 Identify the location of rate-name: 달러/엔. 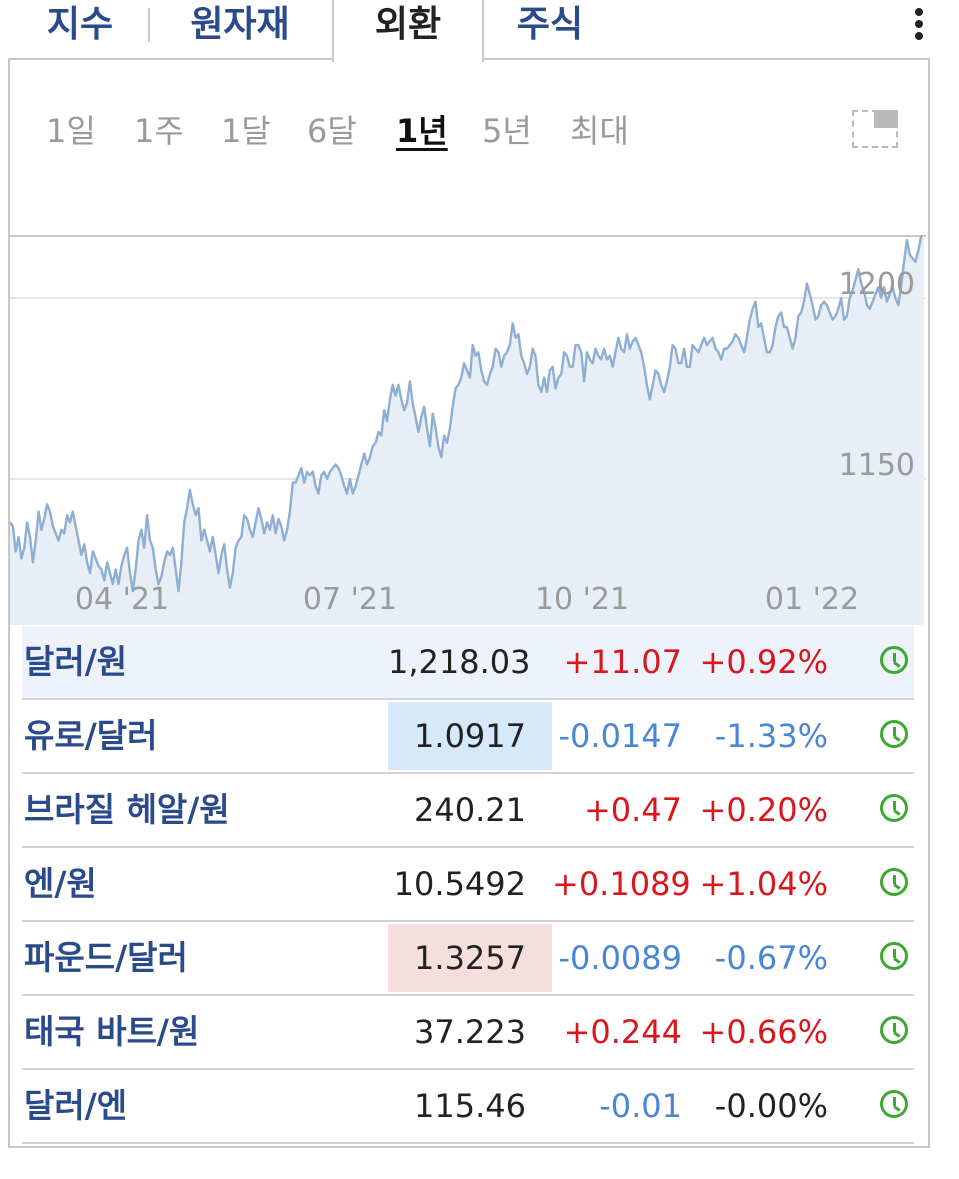
(76, 1105).